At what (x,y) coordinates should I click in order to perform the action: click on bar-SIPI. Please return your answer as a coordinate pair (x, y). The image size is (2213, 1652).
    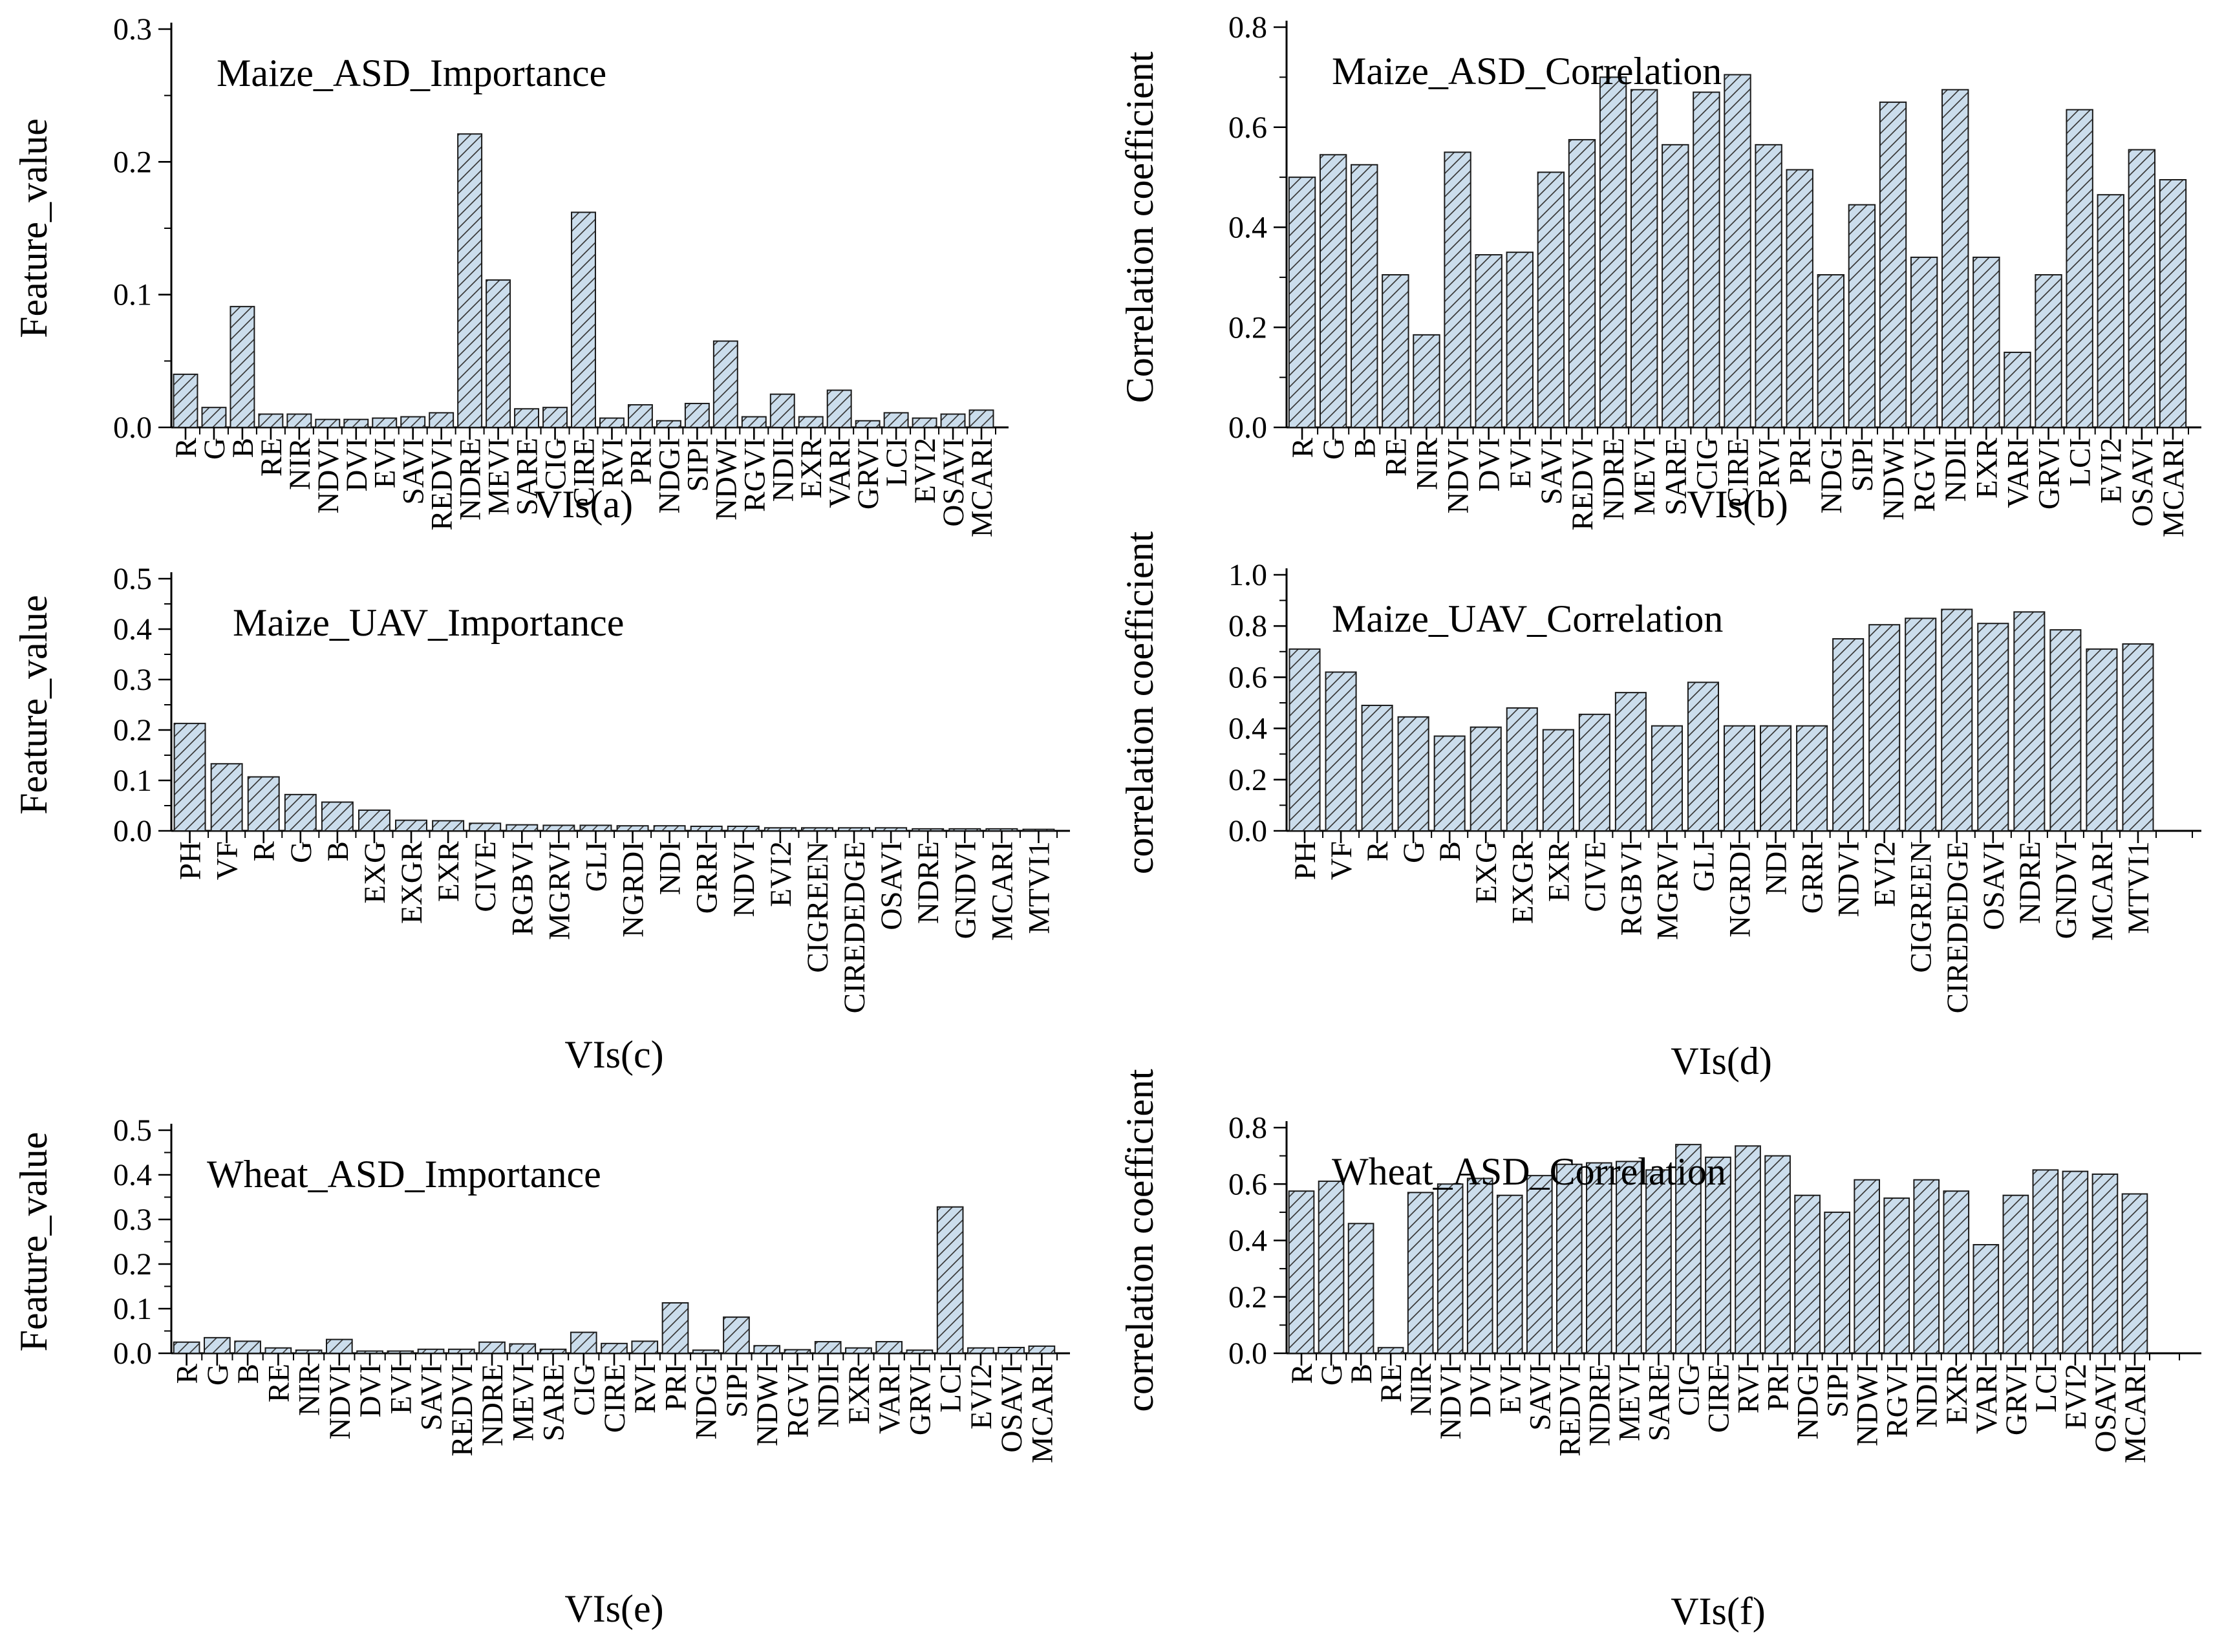
    Looking at the image, I should click on (1837, 1282).